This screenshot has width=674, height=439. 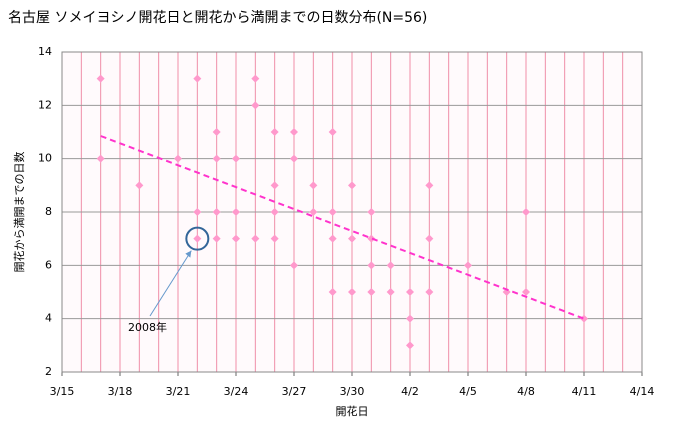 What do you see at coordinates (217, 18) in the screenshot?
I see `chart-title: 名古屋 ソメイヨシノ開花日と開花から満開までの日数分布(N=56)` at bounding box center [217, 18].